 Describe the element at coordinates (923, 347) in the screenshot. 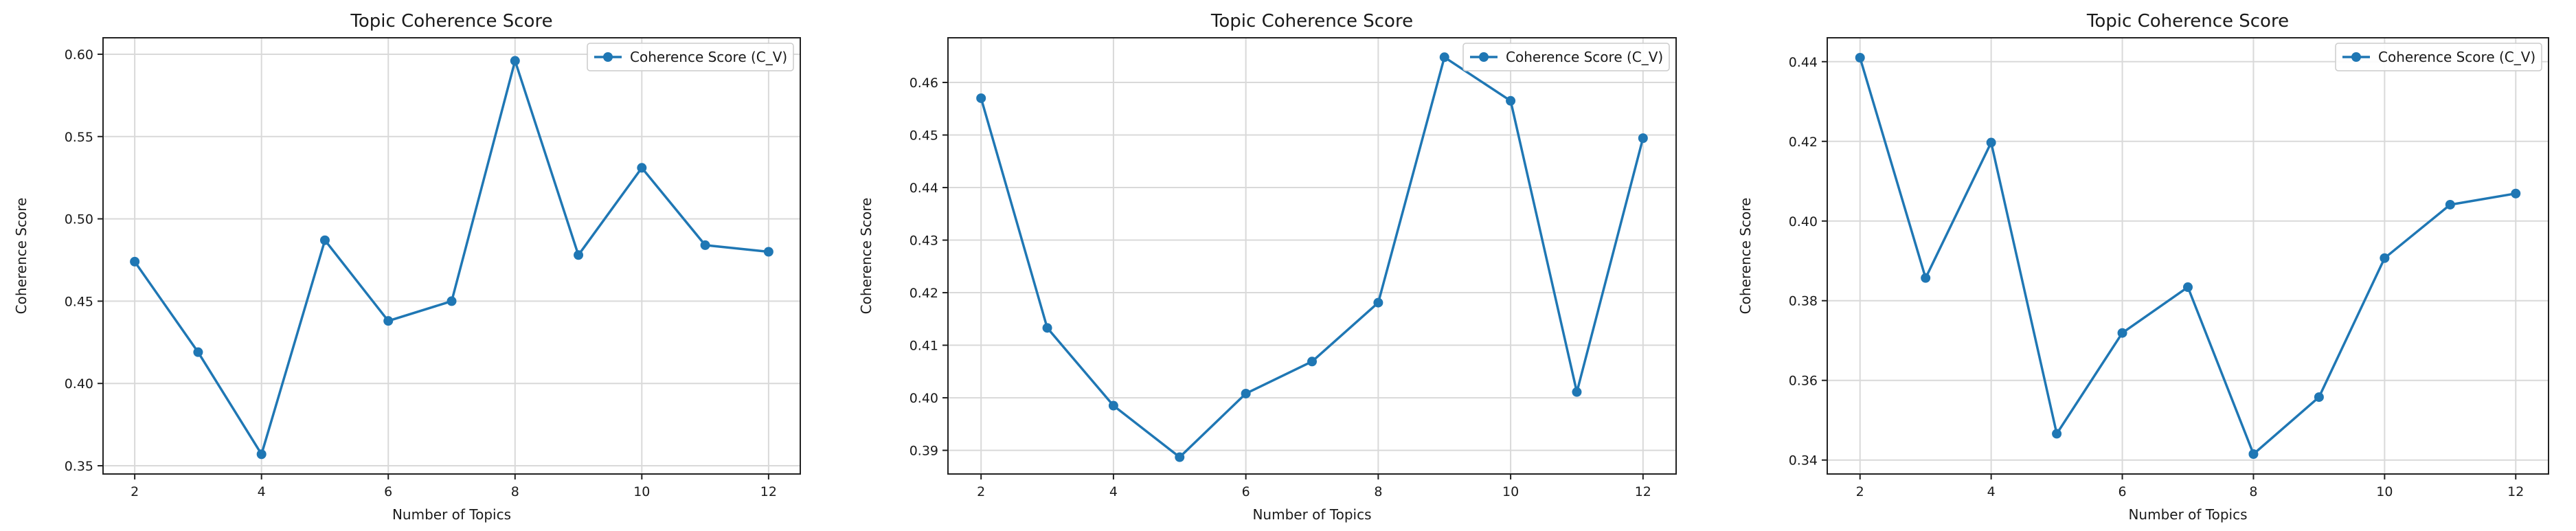

I see `y-tick-label: 0.41` at that location.